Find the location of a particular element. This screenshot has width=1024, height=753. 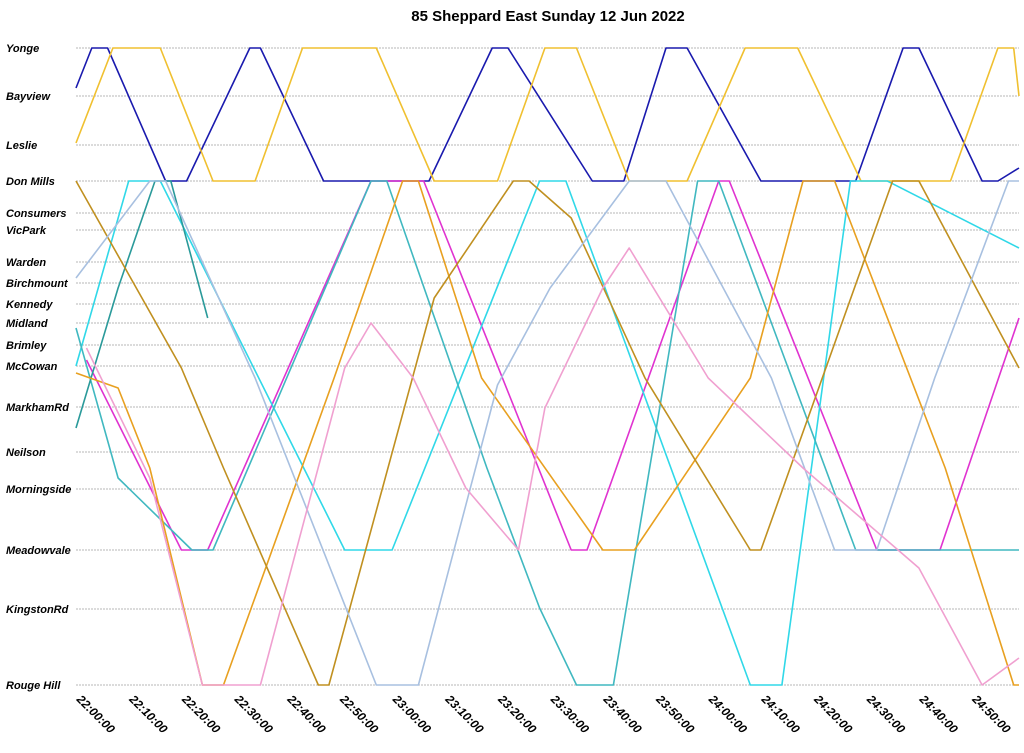

time-tick-label: 22:30:00 is located at coordinates (253, 714).